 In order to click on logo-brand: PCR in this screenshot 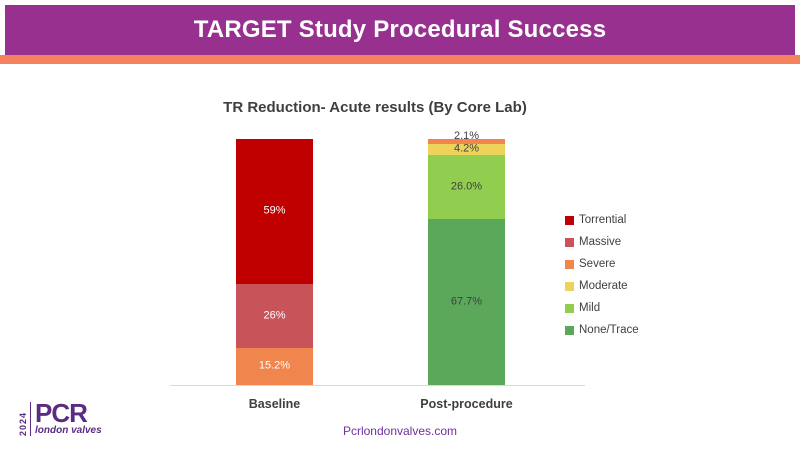, I will do `click(61, 413)`.